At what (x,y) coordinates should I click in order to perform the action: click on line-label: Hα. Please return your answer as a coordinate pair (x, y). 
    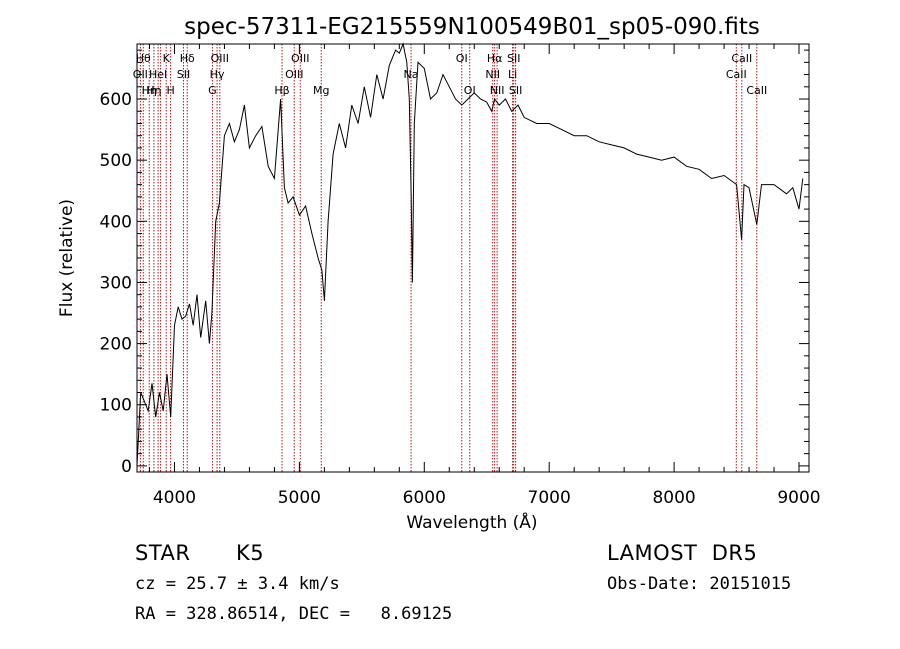
    Looking at the image, I should click on (495, 58).